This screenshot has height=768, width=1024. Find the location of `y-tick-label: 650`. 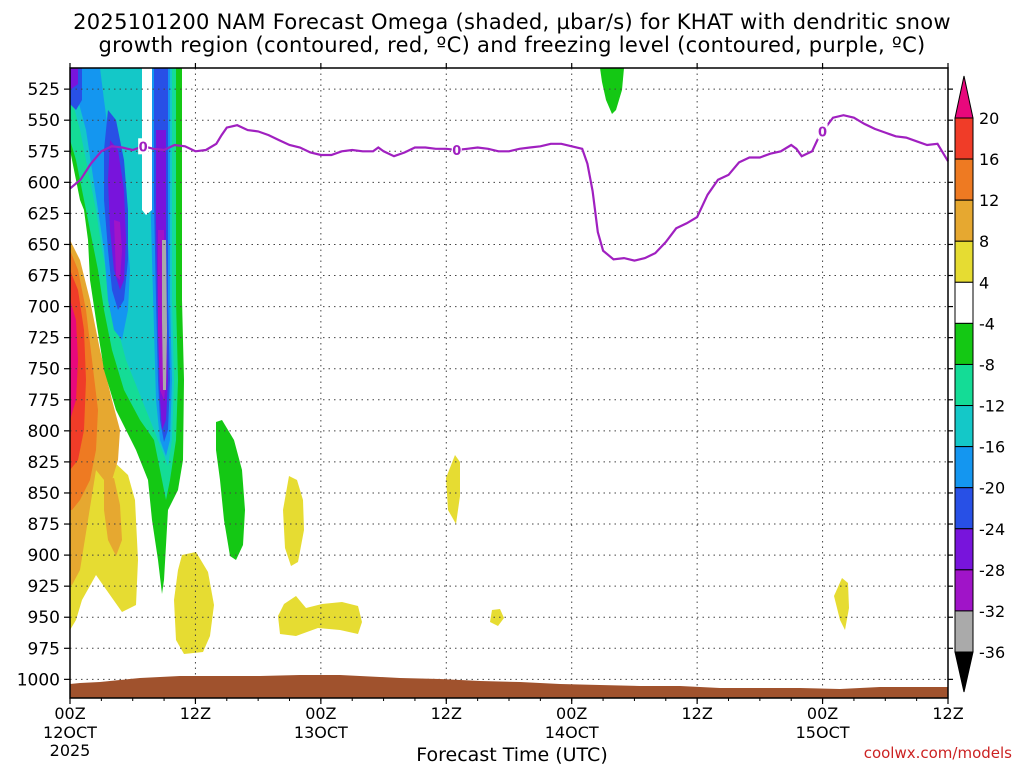

y-tick-label: 650 is located at coordinates (44, 245).